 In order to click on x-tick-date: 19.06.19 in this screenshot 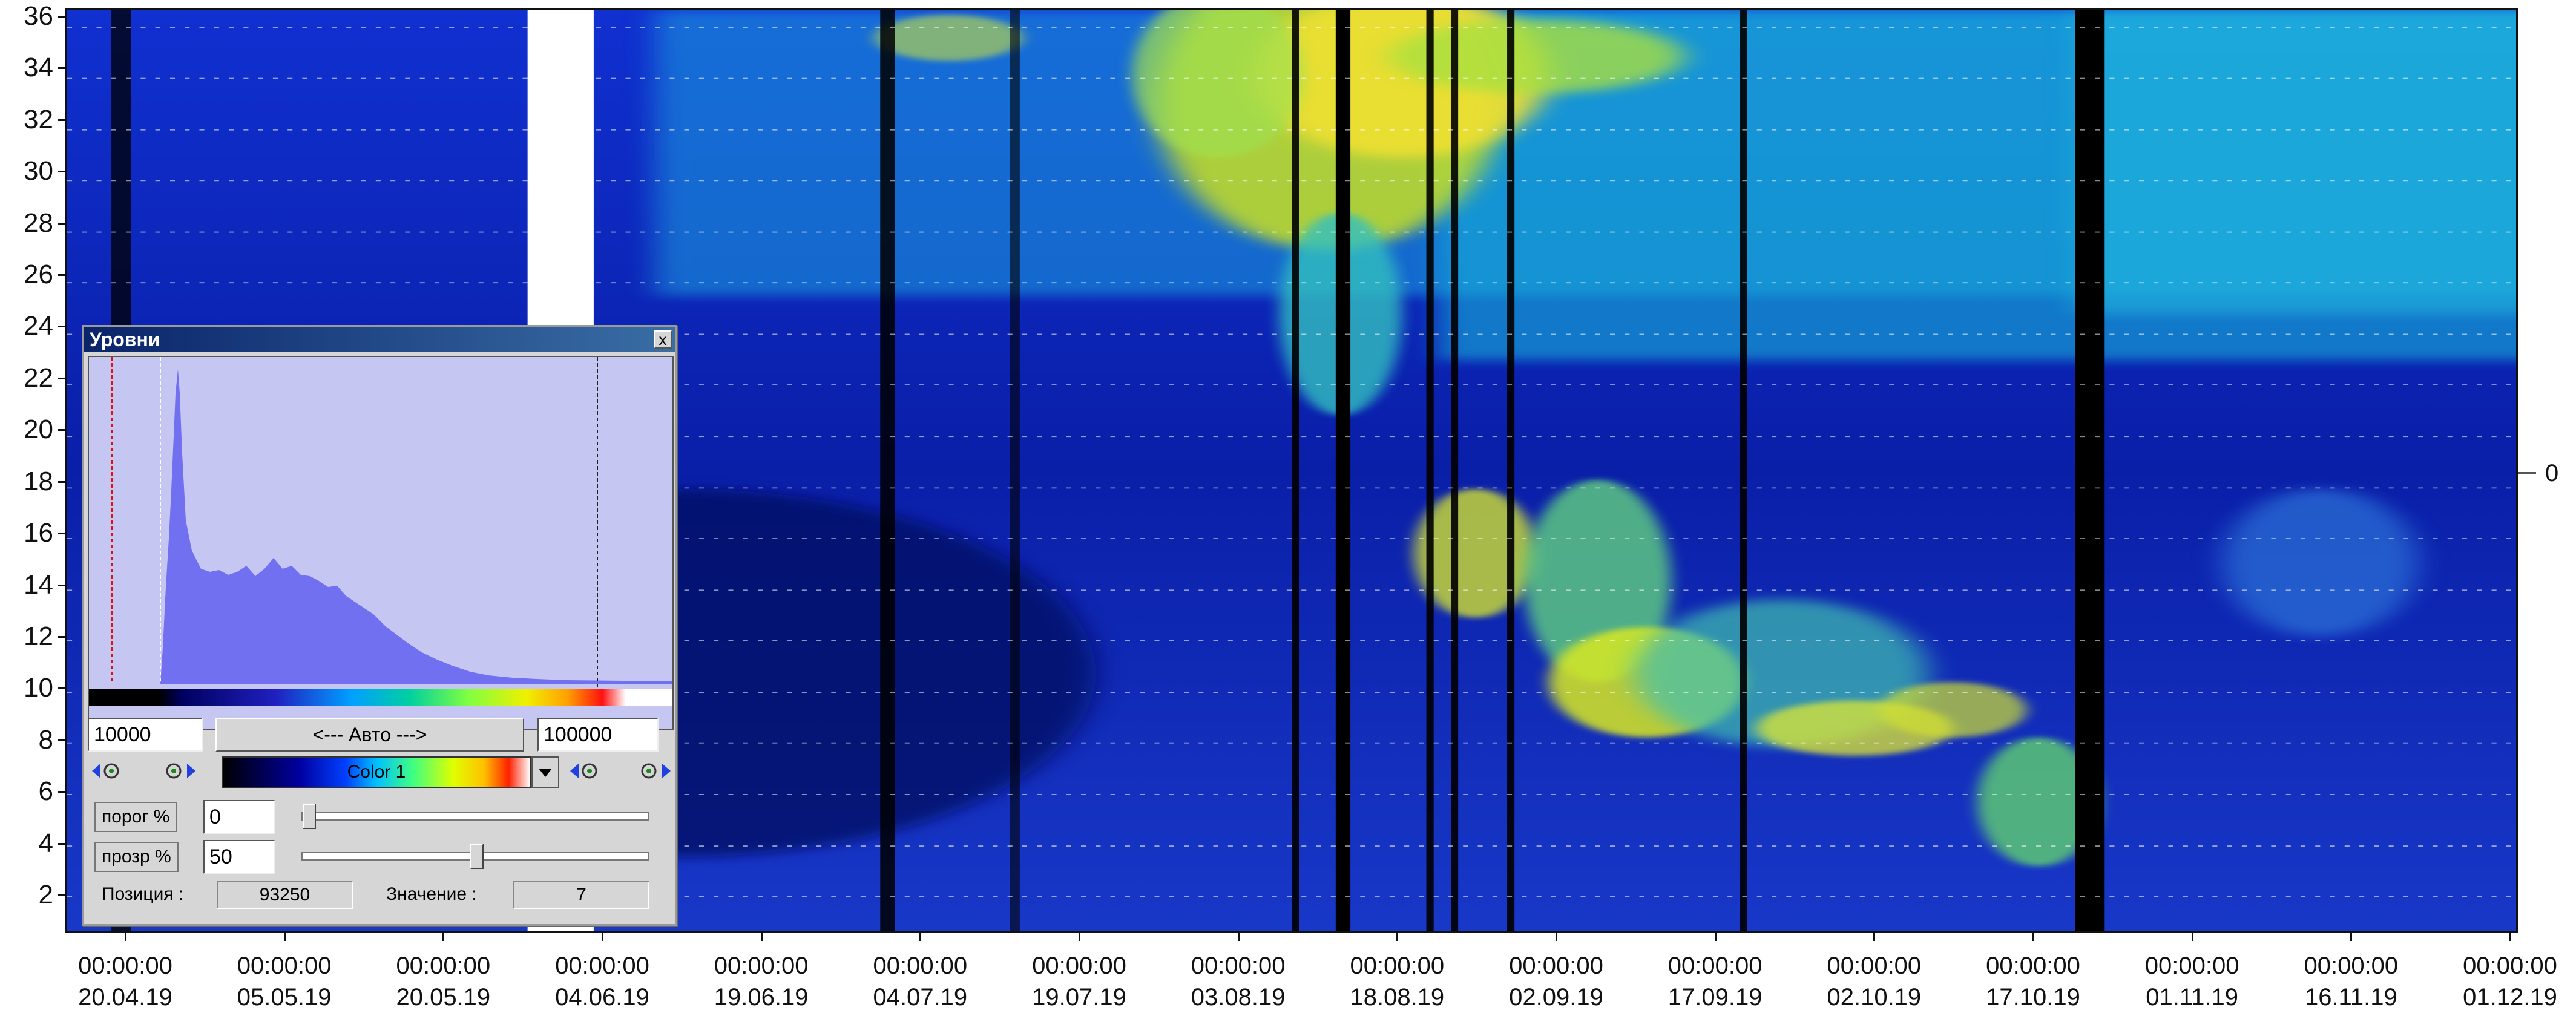, I will do `click(761, 997)`.